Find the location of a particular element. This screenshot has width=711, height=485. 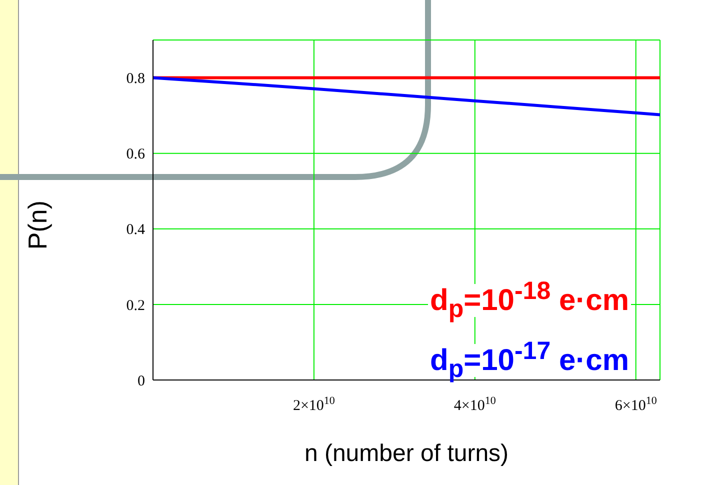

x-tick-label: 4×10$^{10}$ is located at coordinates (475, 404).